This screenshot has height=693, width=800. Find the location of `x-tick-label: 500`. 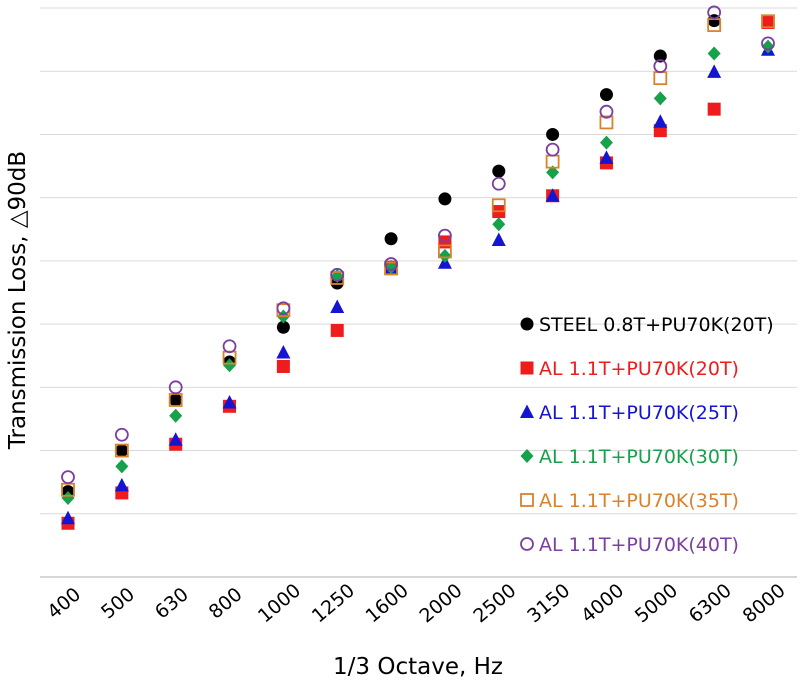

x-tick-label: 500 is located at coordinates (118, 603).